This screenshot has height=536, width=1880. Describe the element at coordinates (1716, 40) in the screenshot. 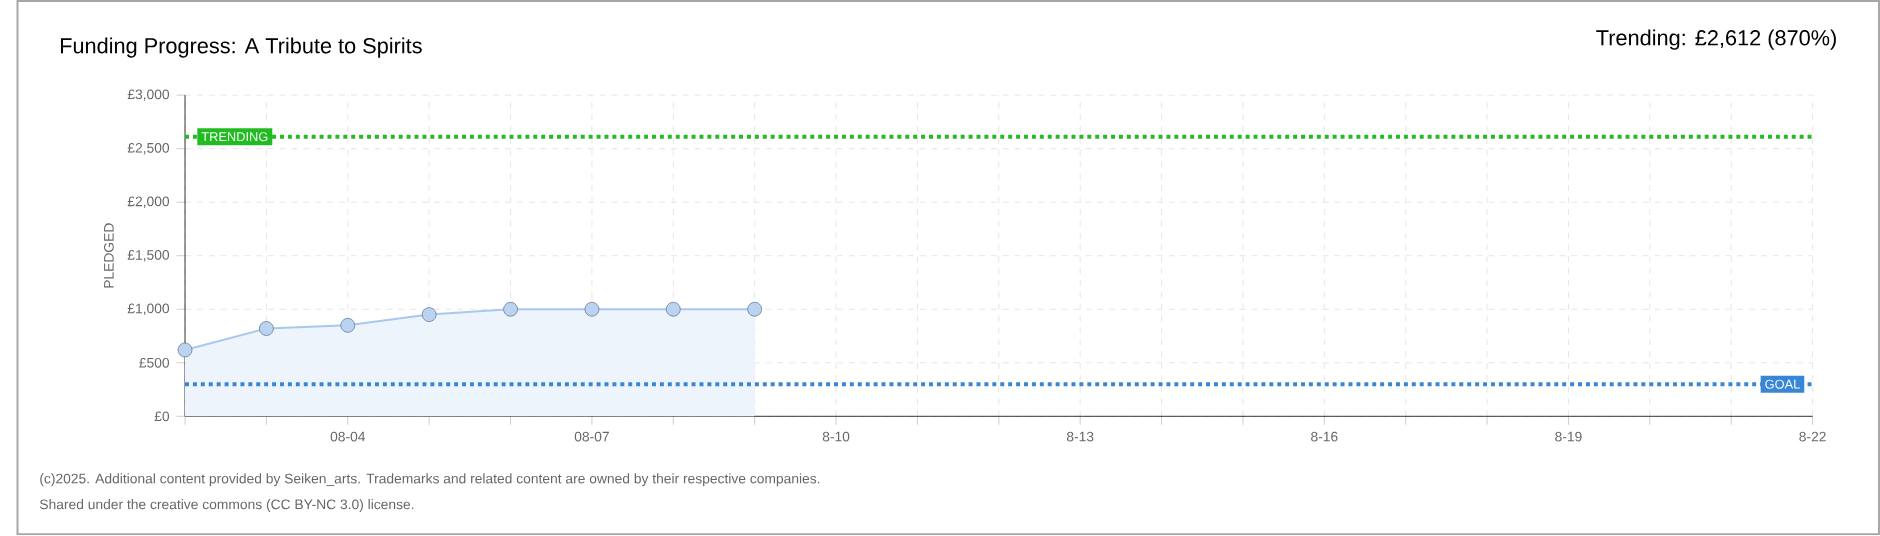

I see `chart-subtitle: Trending: £2,612 (870%)` at that location.